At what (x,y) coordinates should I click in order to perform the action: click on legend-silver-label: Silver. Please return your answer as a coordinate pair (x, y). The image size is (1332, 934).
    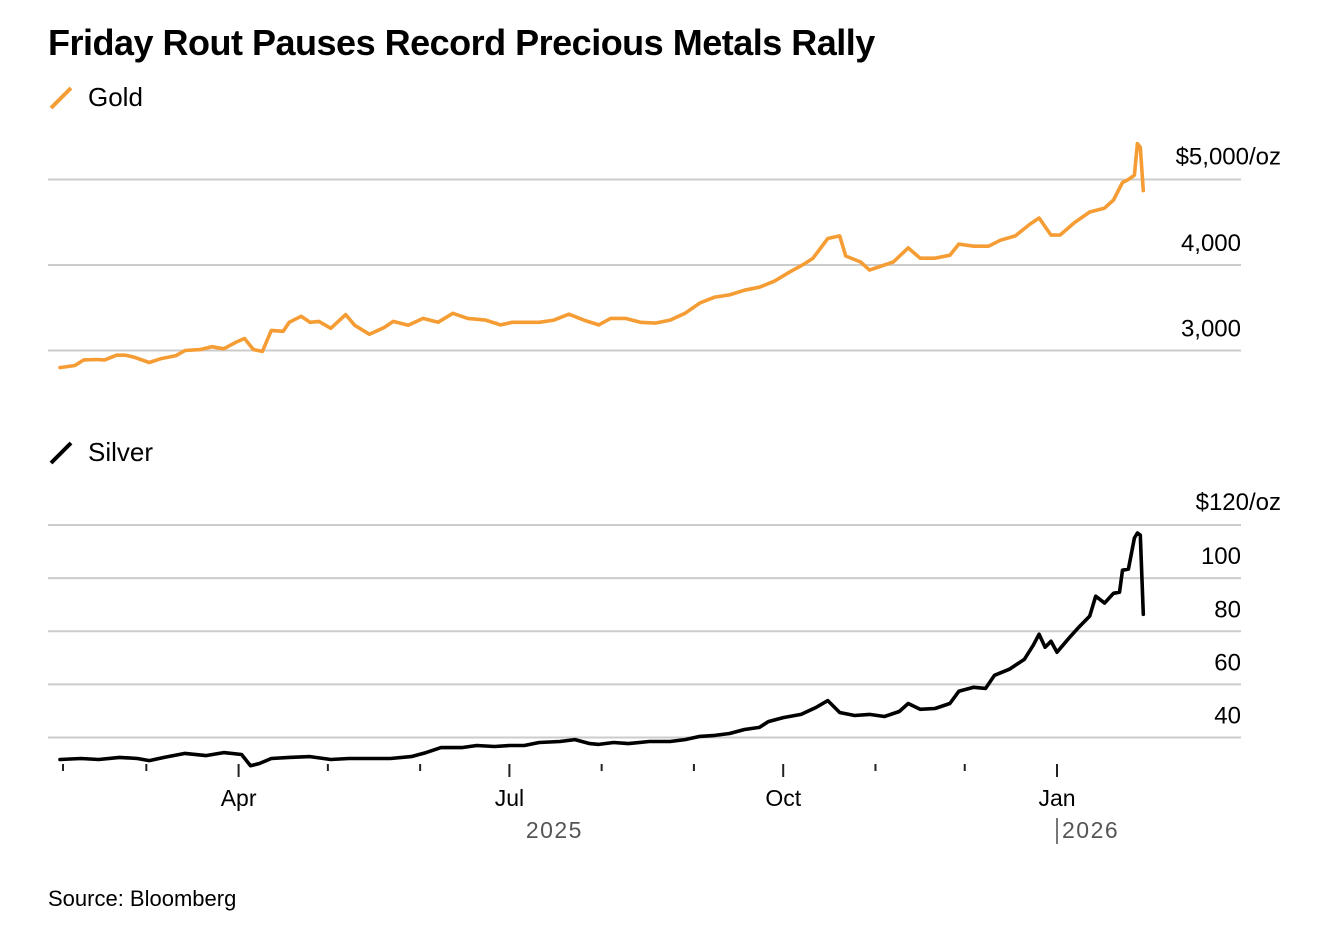
    Looking at the image, I should click on (121, 452).